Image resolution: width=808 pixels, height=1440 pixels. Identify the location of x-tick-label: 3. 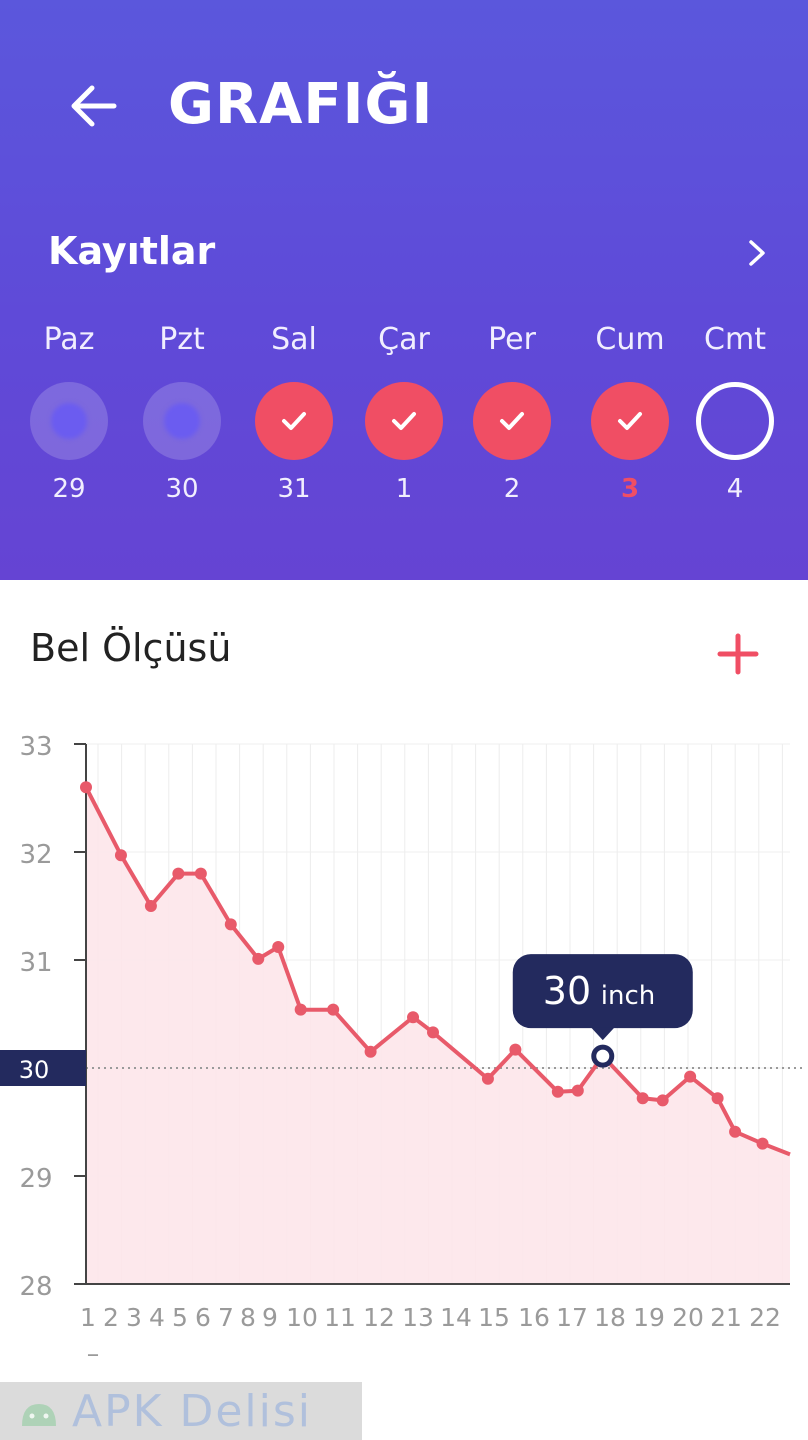
(134, 1317).